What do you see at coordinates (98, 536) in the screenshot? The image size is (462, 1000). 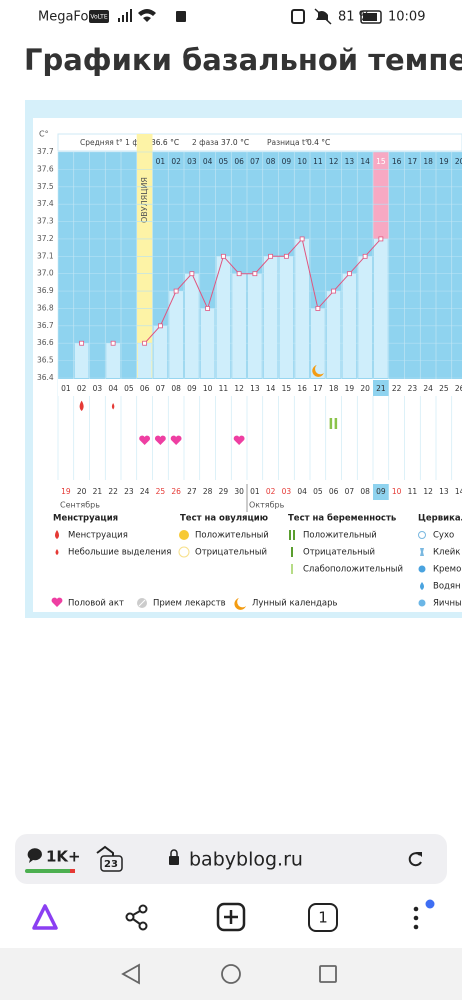 I see `legend-item: Менструация` at bounding box center [98, 536].